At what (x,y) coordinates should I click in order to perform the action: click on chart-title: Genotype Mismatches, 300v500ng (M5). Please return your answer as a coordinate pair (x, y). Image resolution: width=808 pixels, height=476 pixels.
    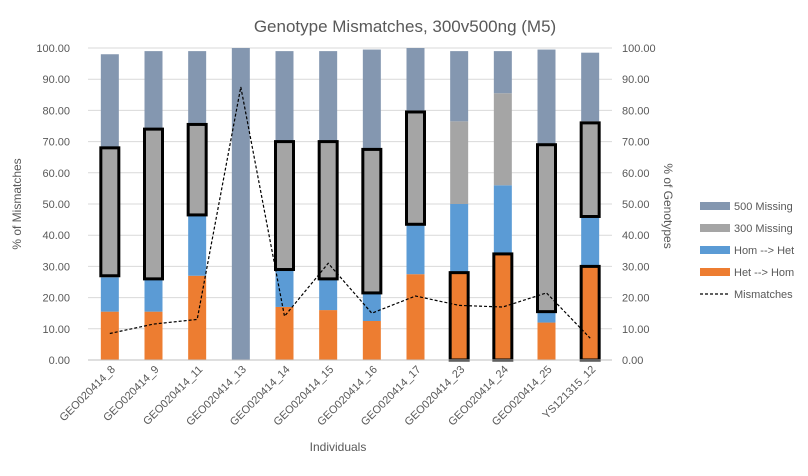
    Looking at the image, I should click on (405, 26).